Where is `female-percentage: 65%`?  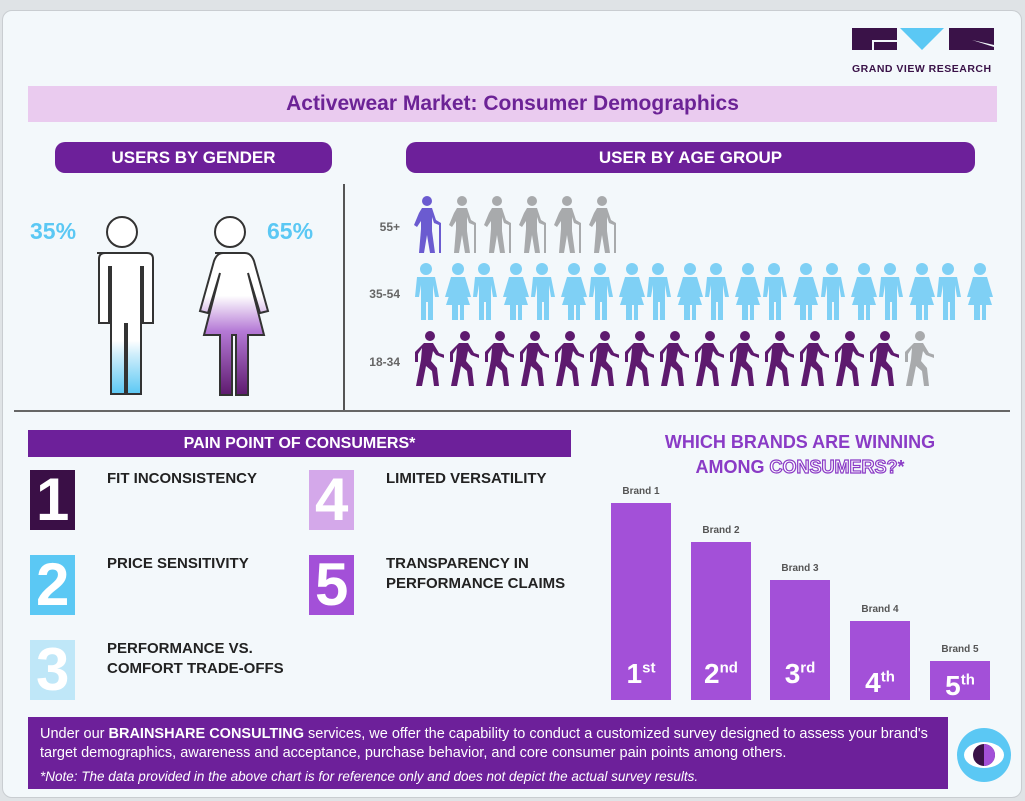
female-percentage: 65% is located at coordinates (290, 231).